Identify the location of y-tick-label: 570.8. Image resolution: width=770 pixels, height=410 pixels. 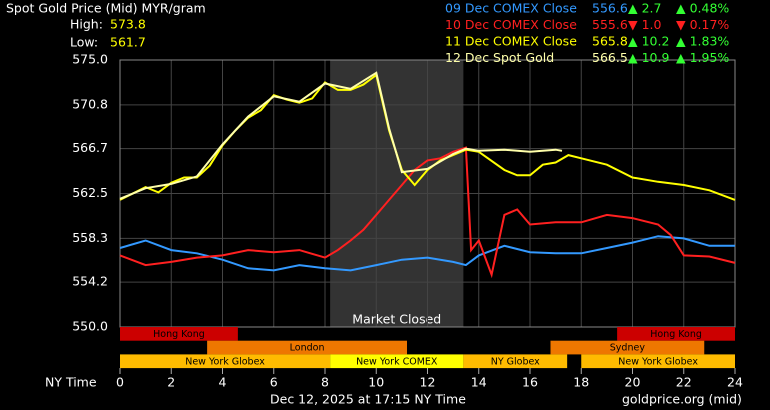
(90, 103).